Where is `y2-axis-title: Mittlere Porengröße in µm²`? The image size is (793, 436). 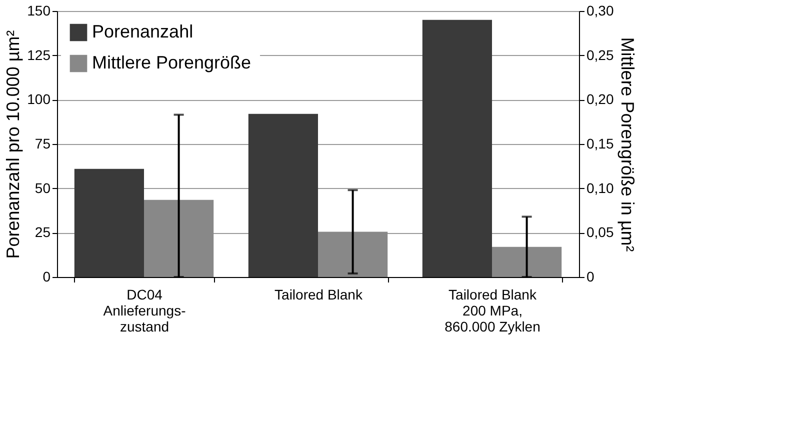 y2-axis-title: Mittlere Porengröße in µm² is located at coordinates (628, 144).